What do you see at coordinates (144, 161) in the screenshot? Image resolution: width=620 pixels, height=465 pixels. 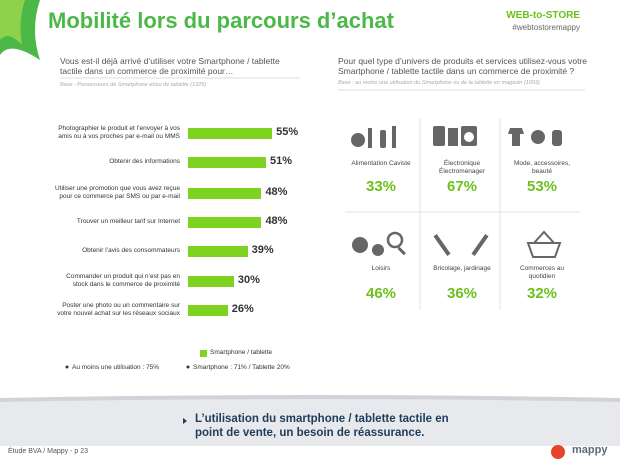 I see `category-label: Obtenir des informations` at bounding box center [144, 161].